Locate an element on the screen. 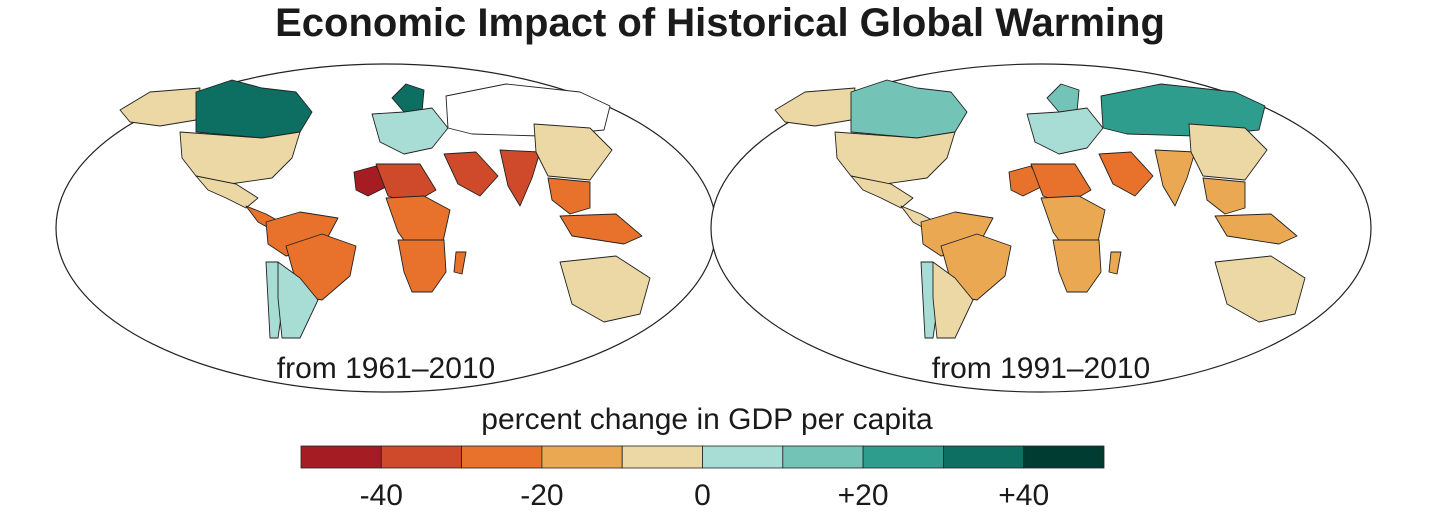  colorbar-tick-label: -20 is located at coordinates (542, 495).